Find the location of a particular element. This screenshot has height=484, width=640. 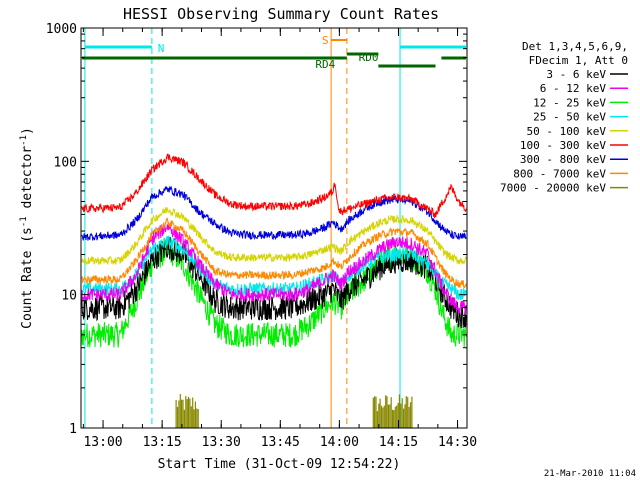

x-tick-label: 13:45 is located at coordinates (280, 442).